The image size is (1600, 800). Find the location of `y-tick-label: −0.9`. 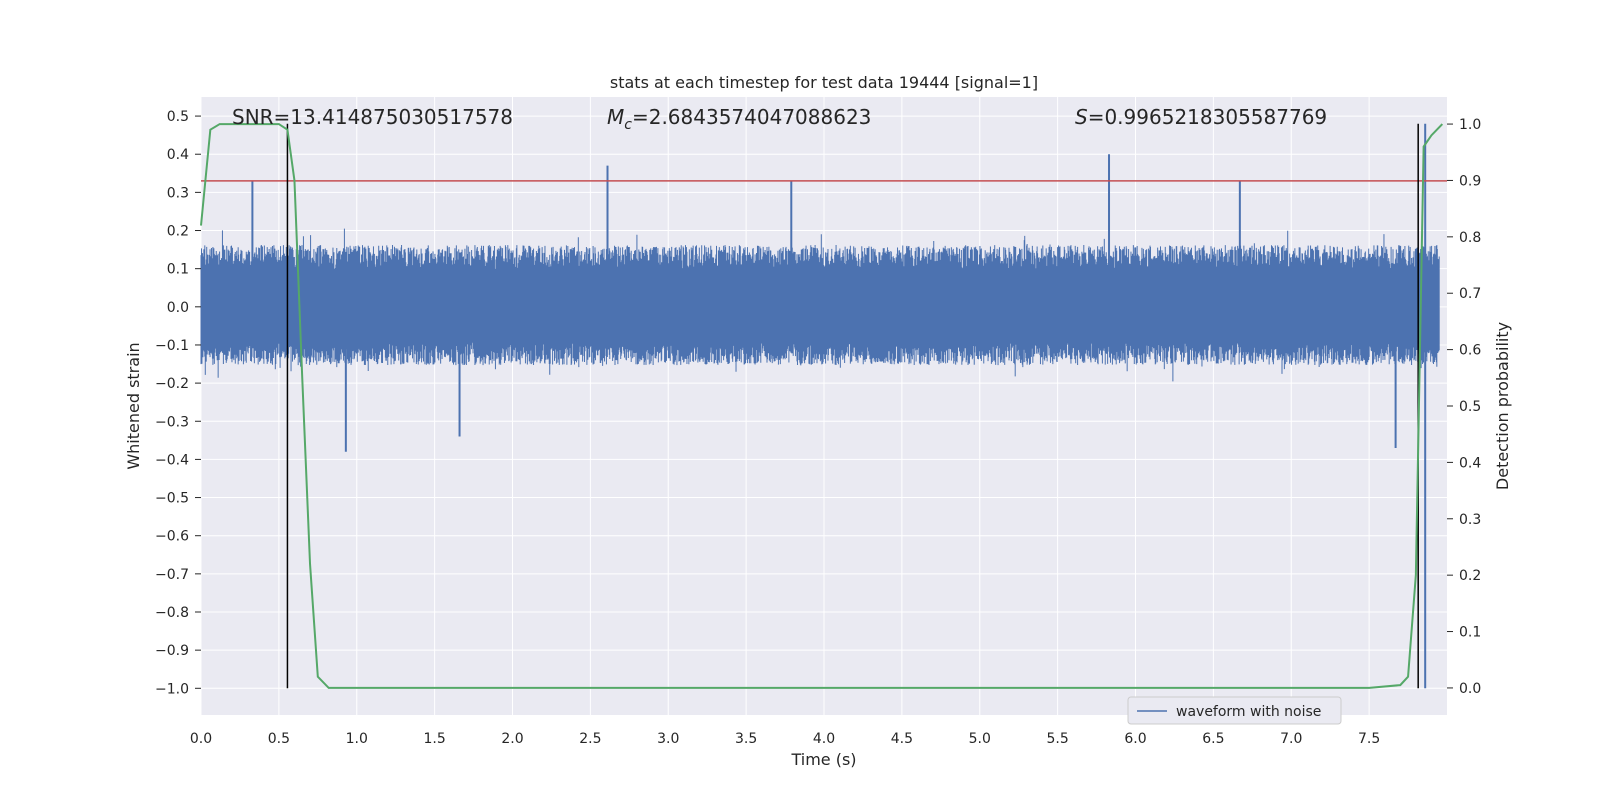

y-tick-label: −0.9 is located at coordinates (172, 651).